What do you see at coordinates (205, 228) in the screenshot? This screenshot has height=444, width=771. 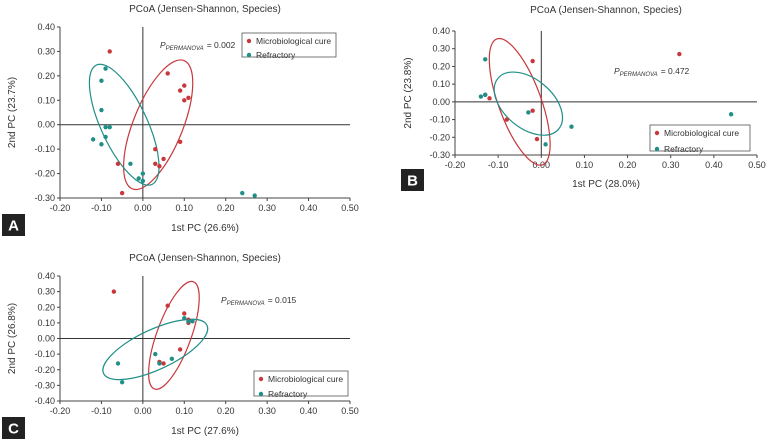 I see `x-axis-label: 1st PC (26.6%)` at bounding box center [205, 228].